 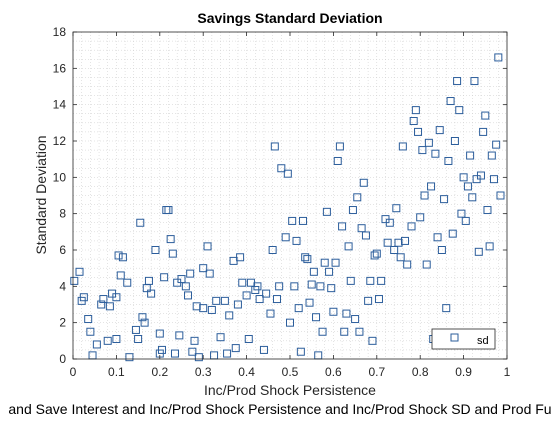 What do you see at coordinates (159, 372) in the screenshot?
I see `x-tick-label: 0.2` at bounding box center [159, 372].